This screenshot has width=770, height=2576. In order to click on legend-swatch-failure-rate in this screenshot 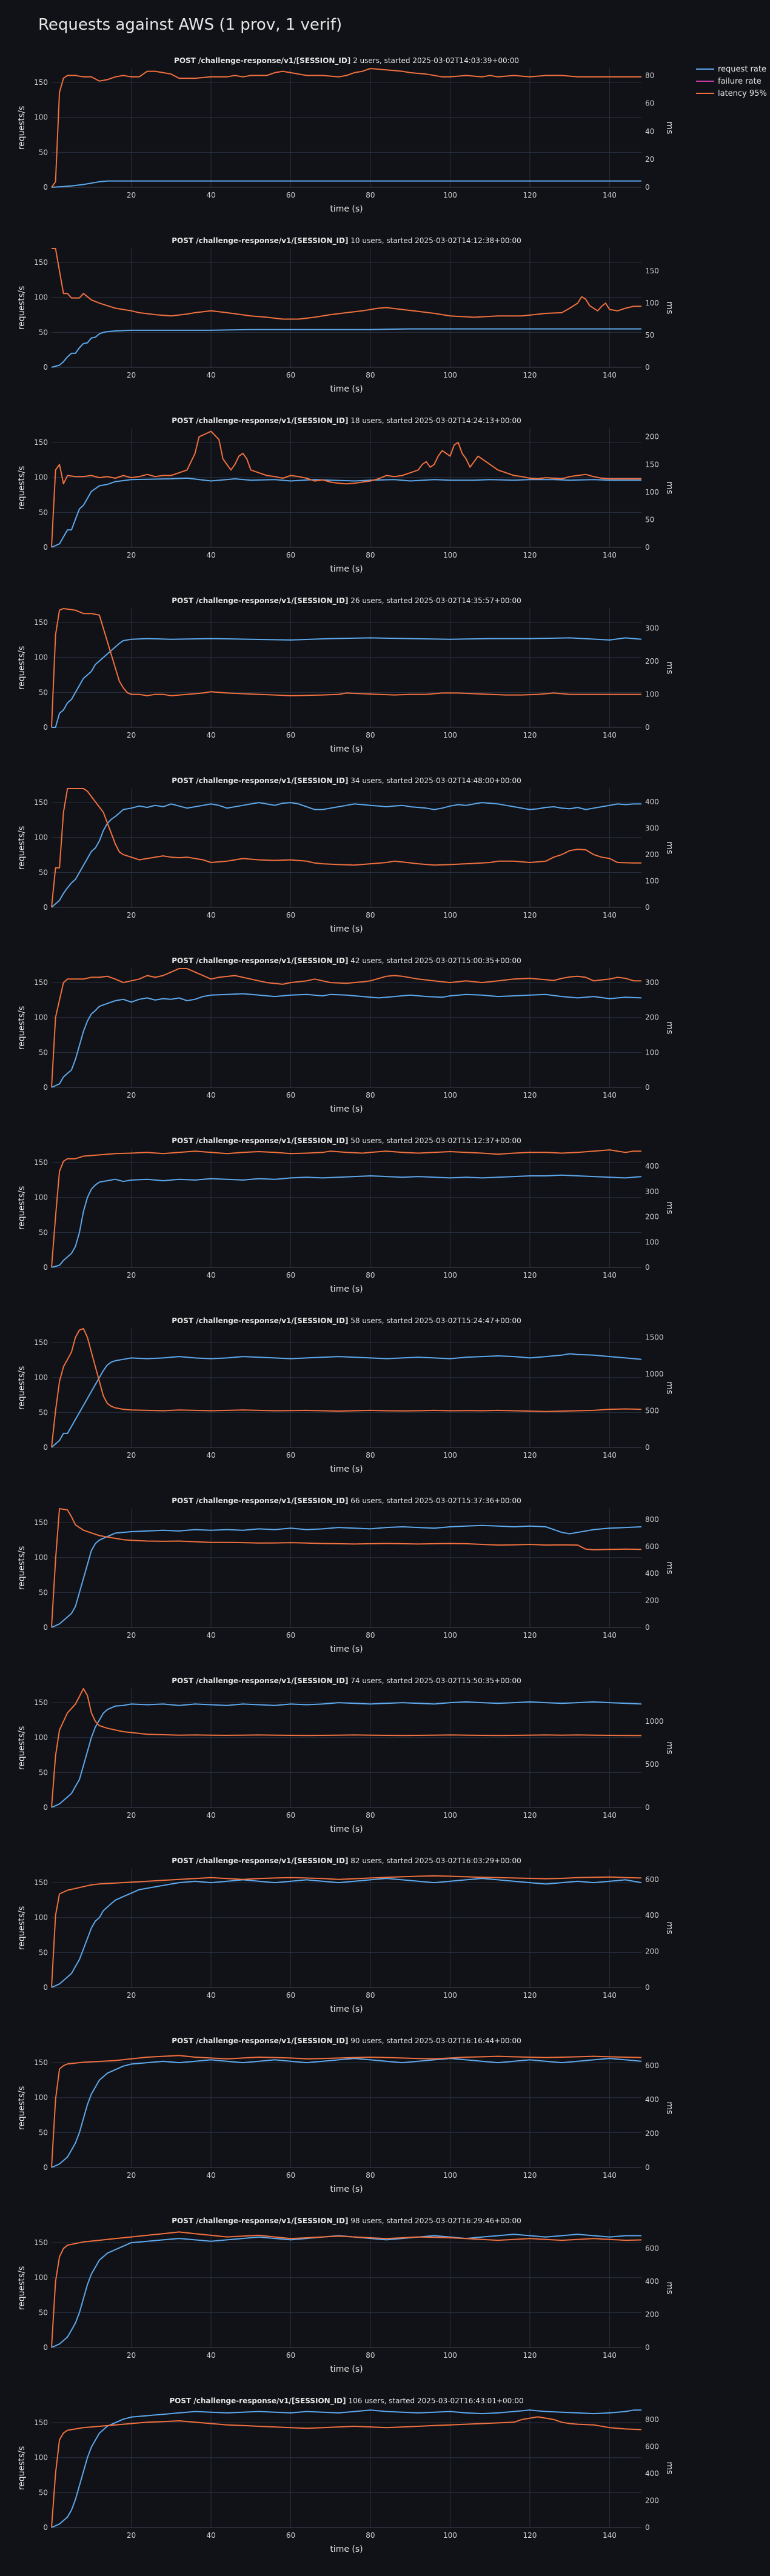, I will do `click(705, 81)`.